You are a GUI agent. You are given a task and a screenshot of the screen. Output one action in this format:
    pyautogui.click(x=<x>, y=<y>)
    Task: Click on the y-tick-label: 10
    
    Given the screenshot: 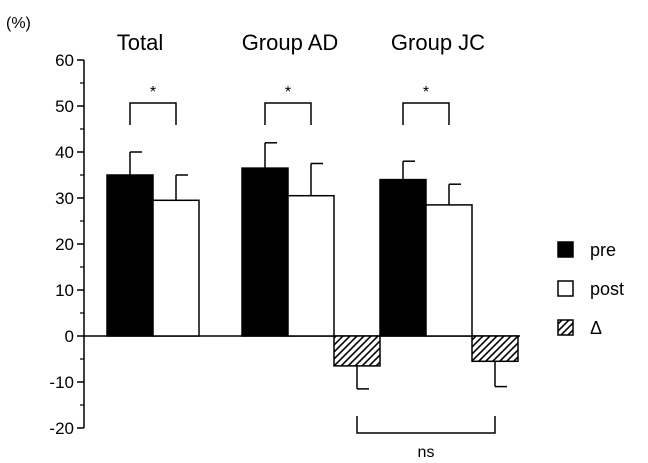 What is the action you would take?
    pyautogui.click(x=64, y=290)
    